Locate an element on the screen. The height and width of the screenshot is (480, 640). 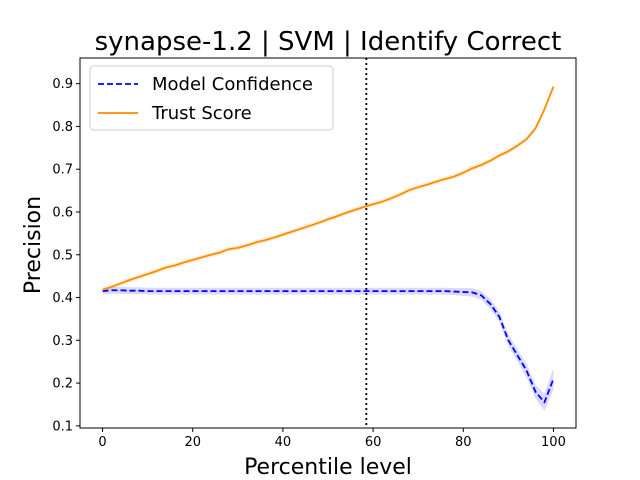
legend-box is located at coordinates (211, 98).